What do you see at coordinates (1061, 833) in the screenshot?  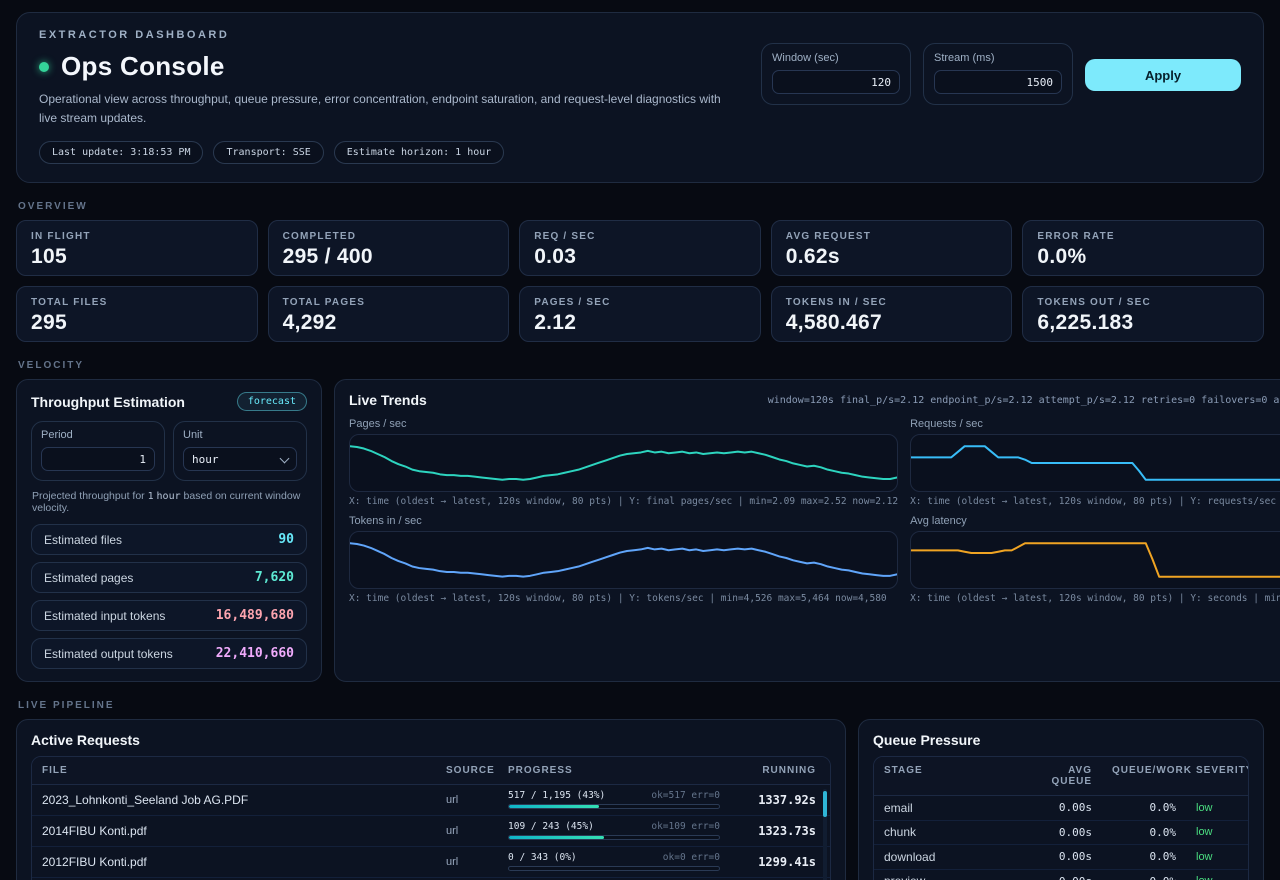 I see `table-row: chunk 0.00s 0.0% low` at bounding box center [1061, 833].